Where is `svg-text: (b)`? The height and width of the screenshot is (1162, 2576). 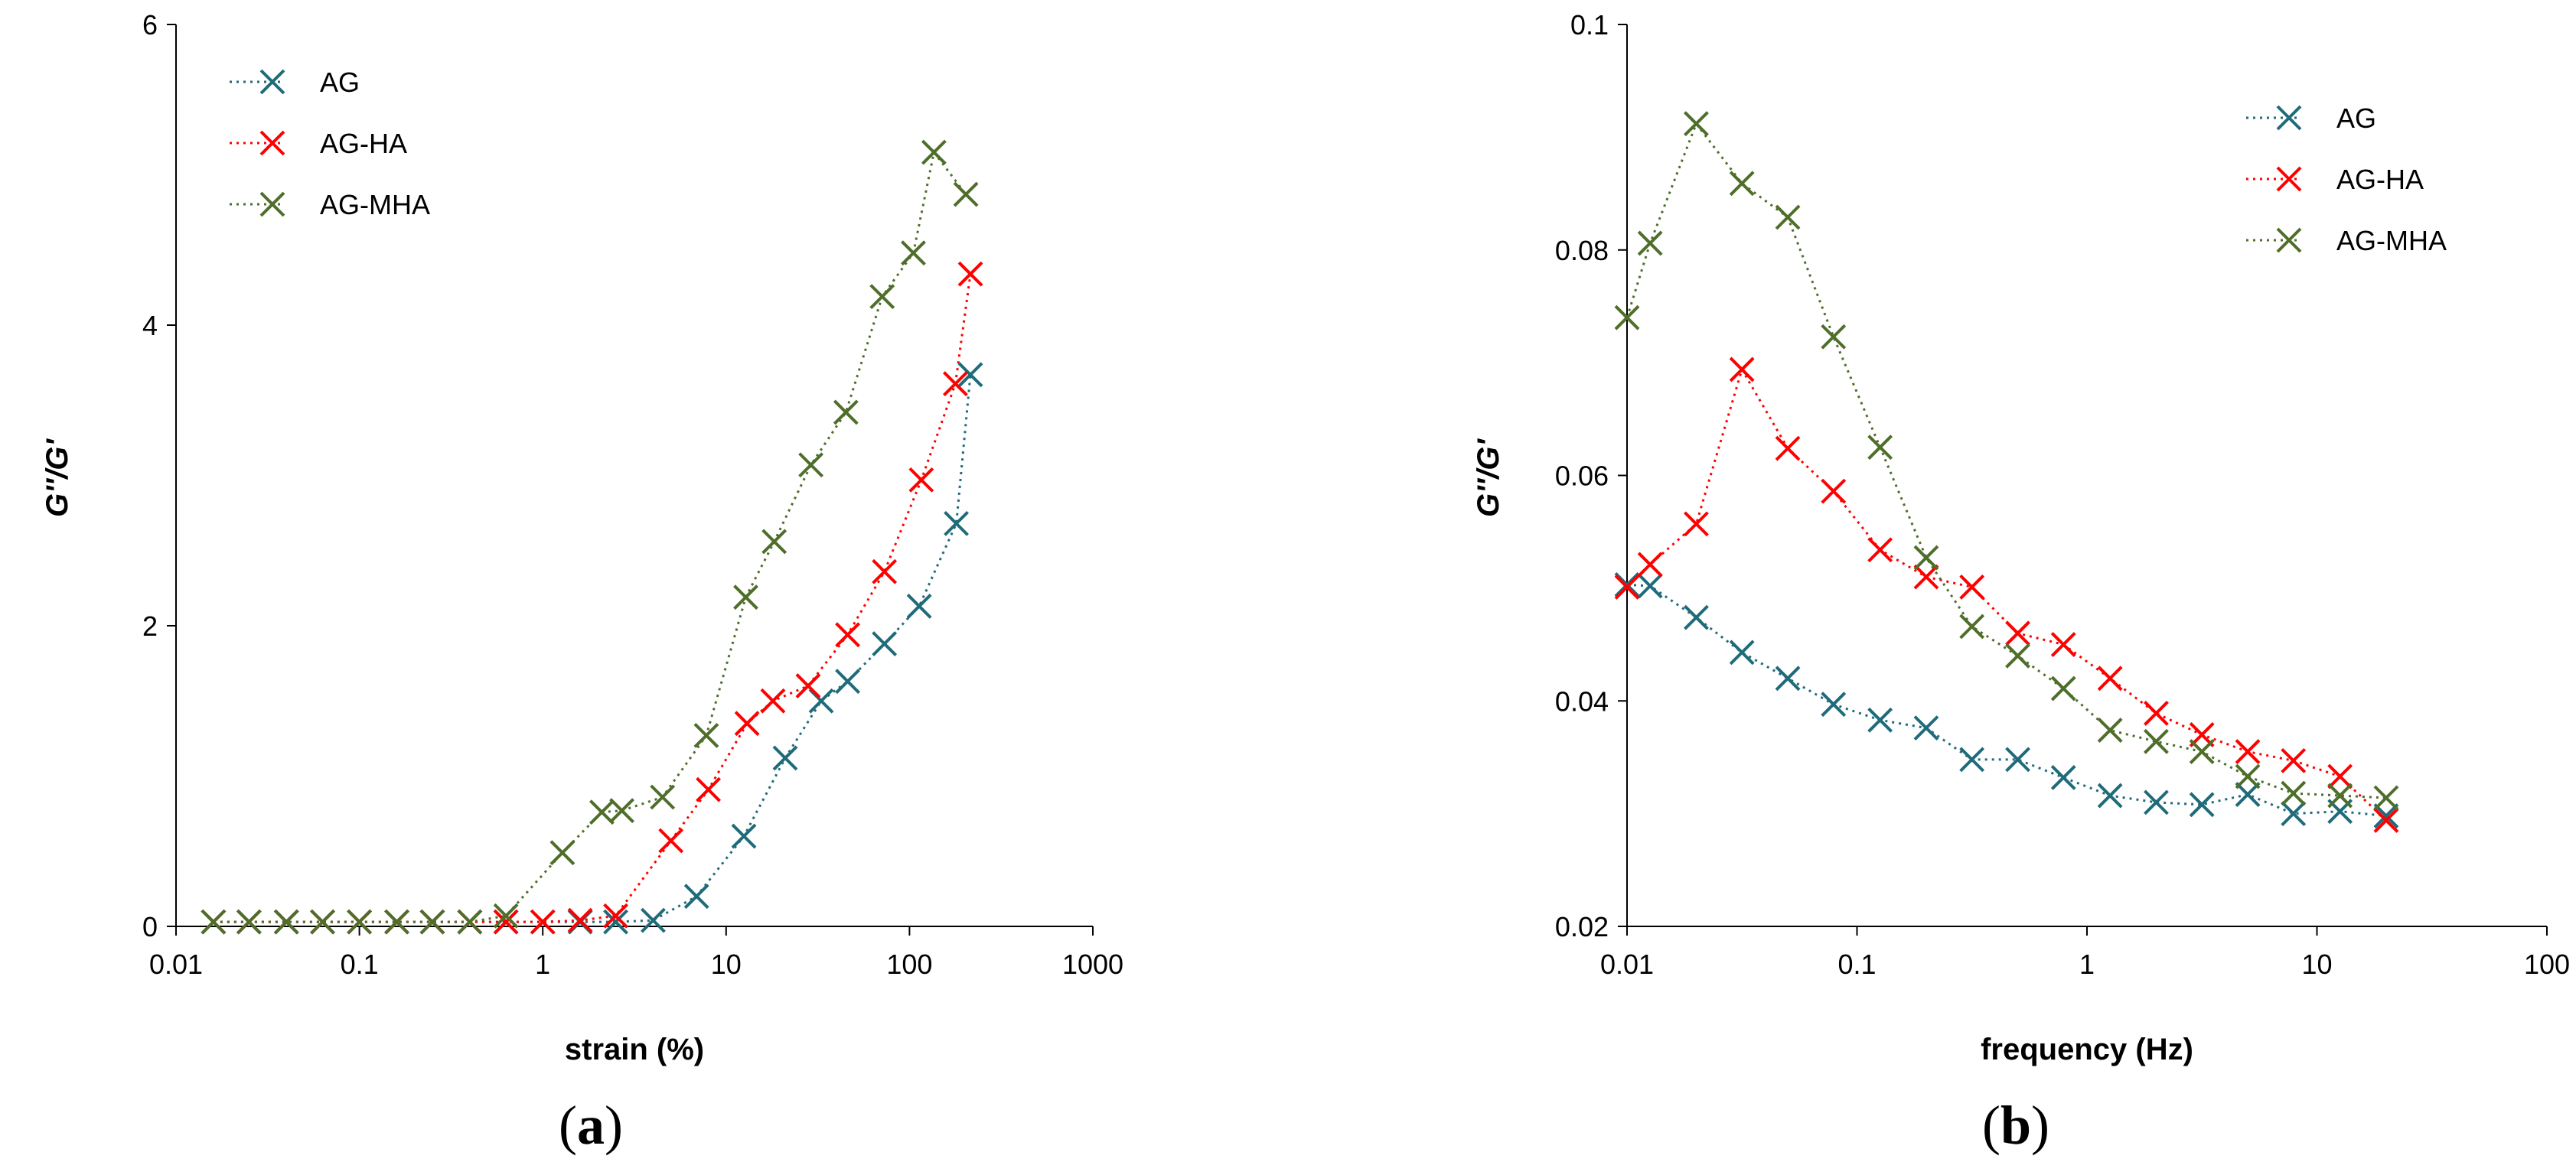
svg-text: (b) is located at coordinates (2015, 1125).